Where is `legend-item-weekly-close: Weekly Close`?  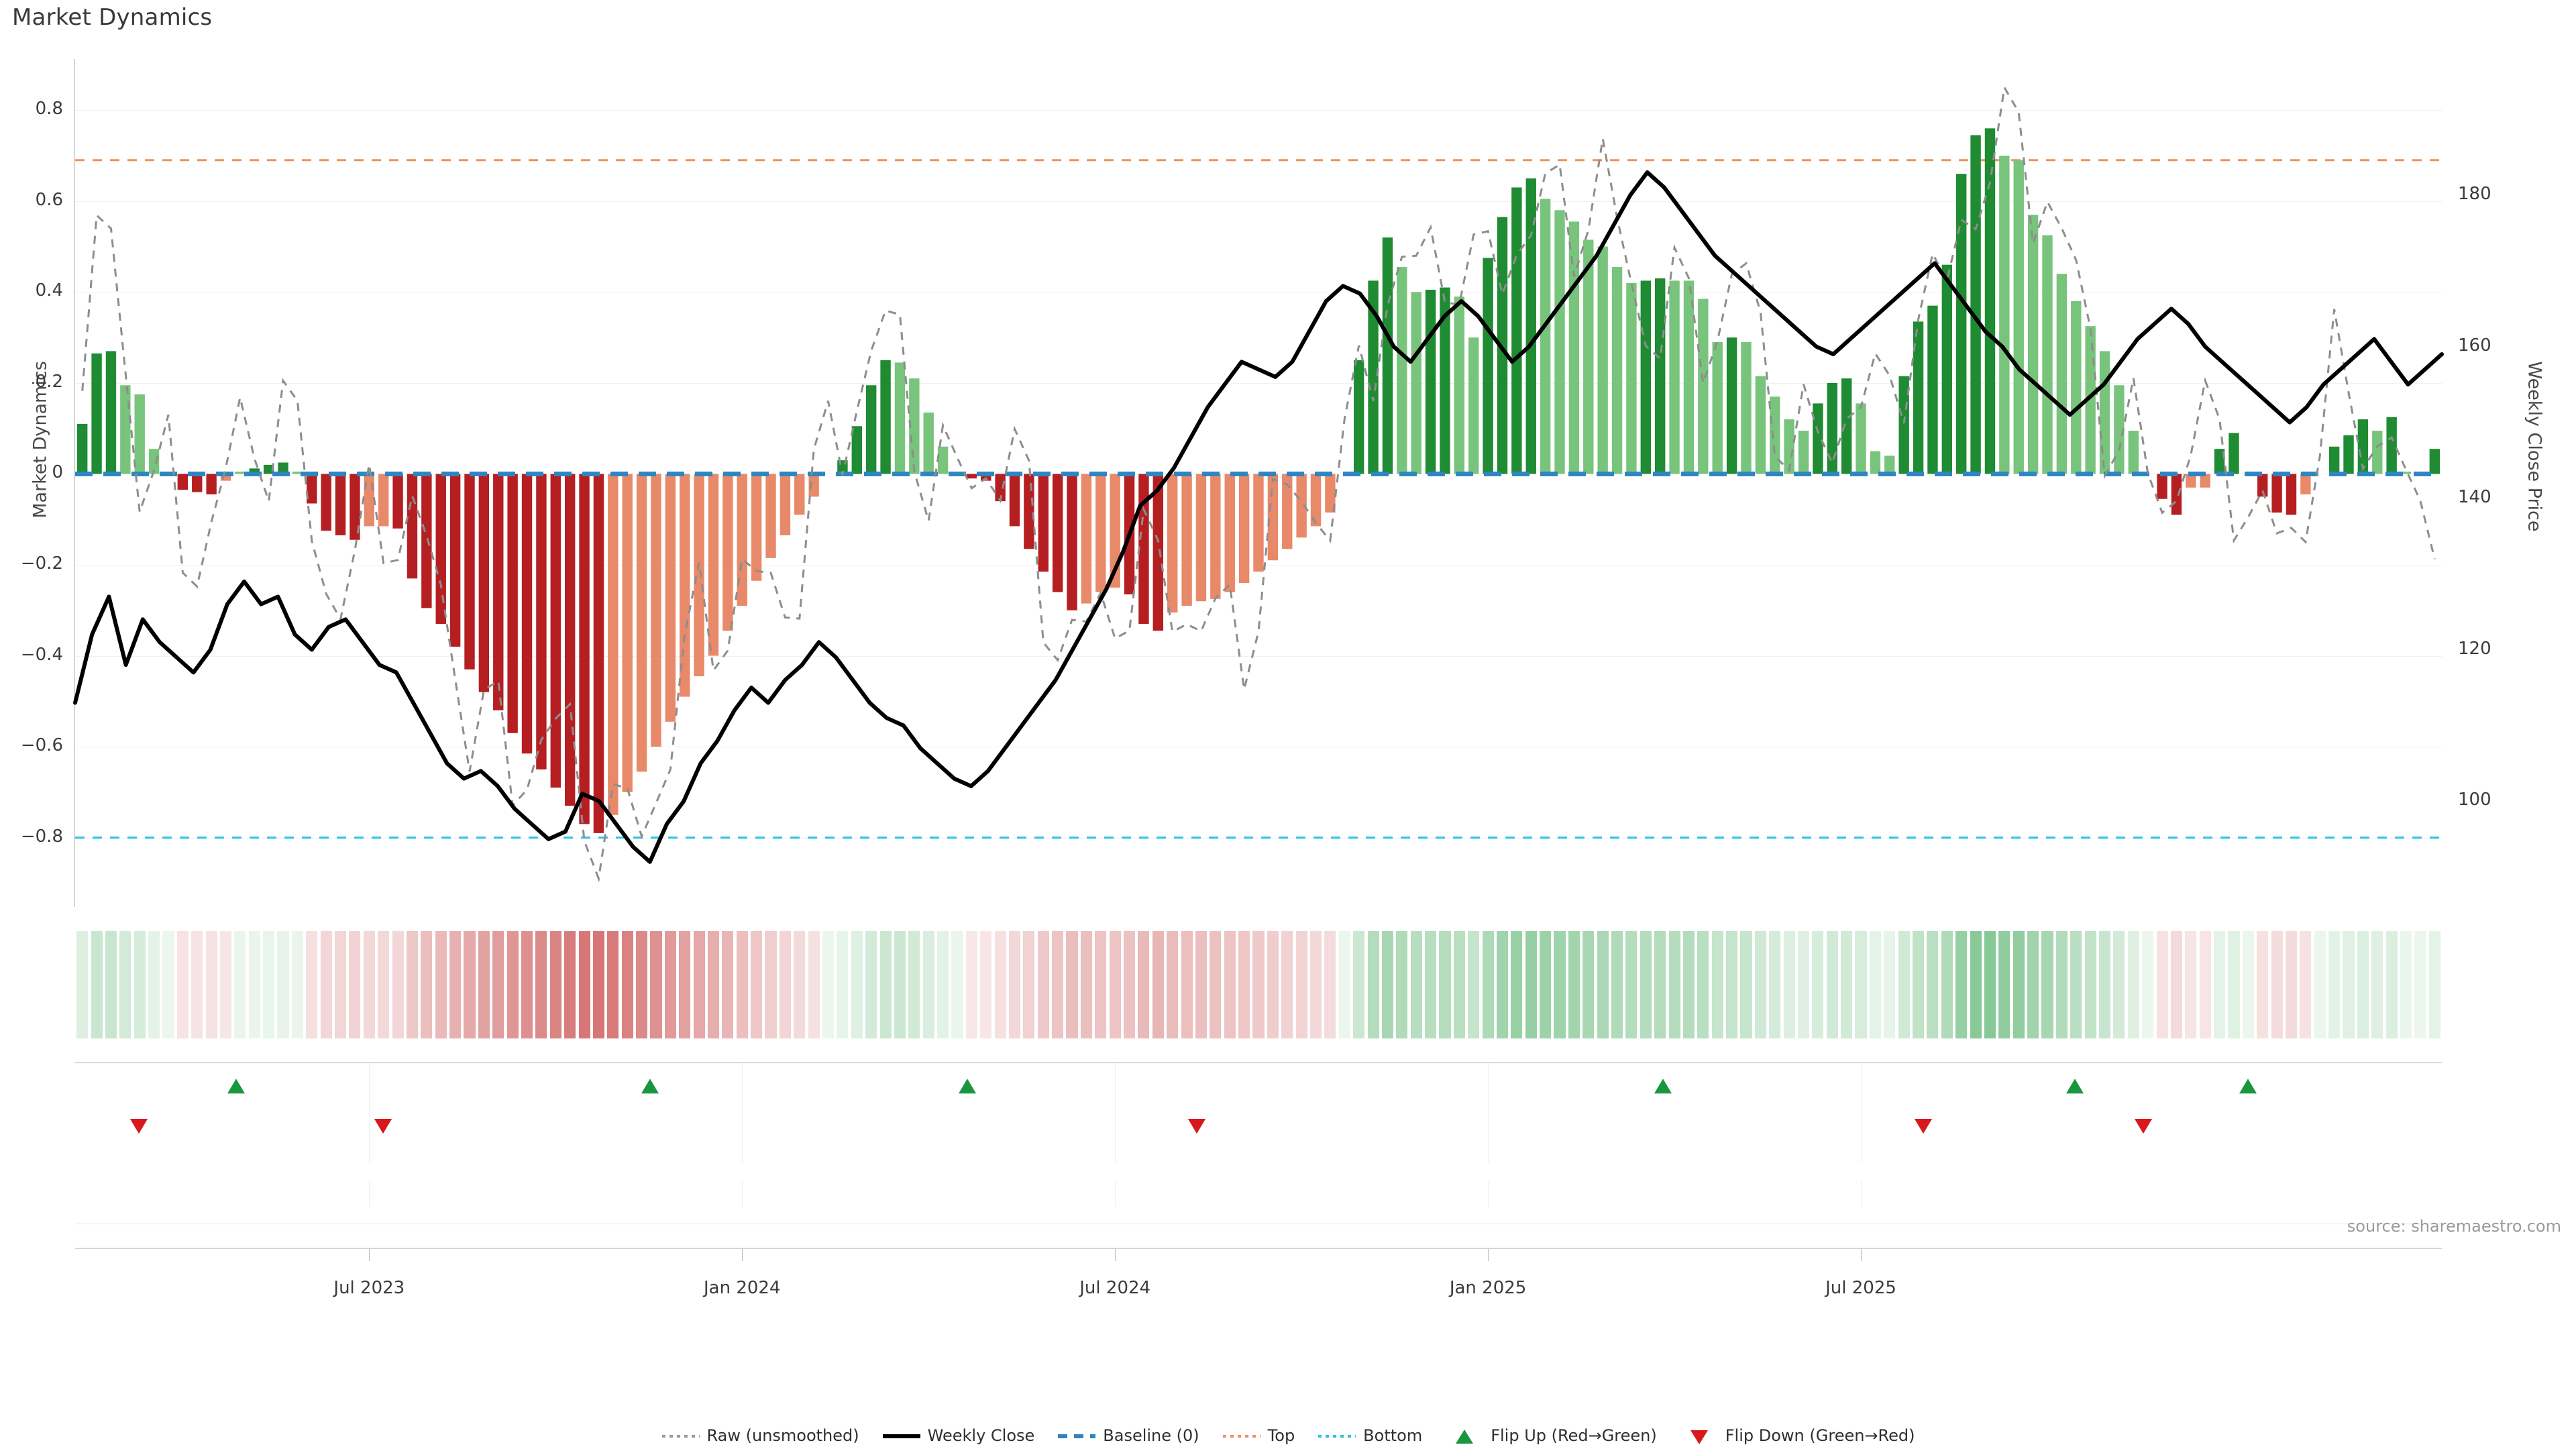
legend-item-weekly-close: Weekly Close is located at coordinates (958, 1435).